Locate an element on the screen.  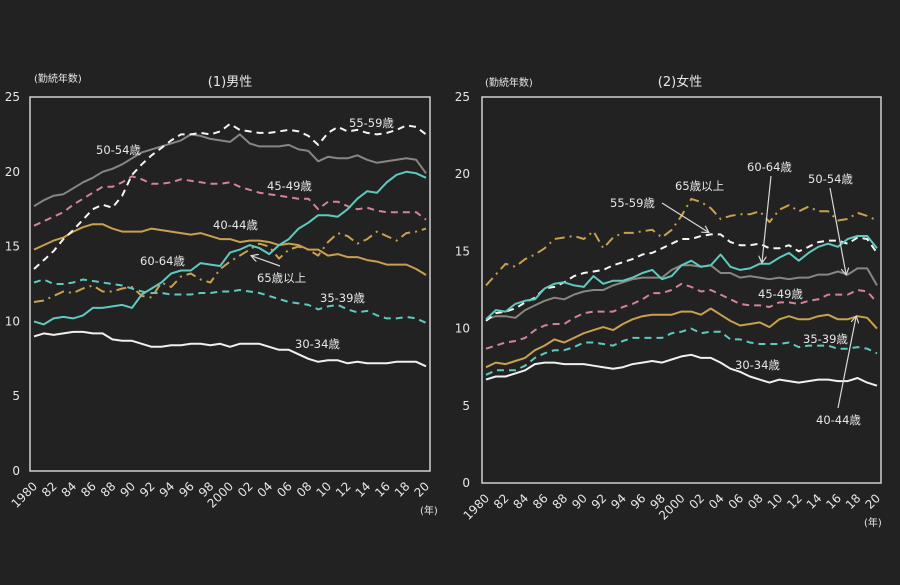
chart-title: (2)女性 is located at coordinates (680, 82).